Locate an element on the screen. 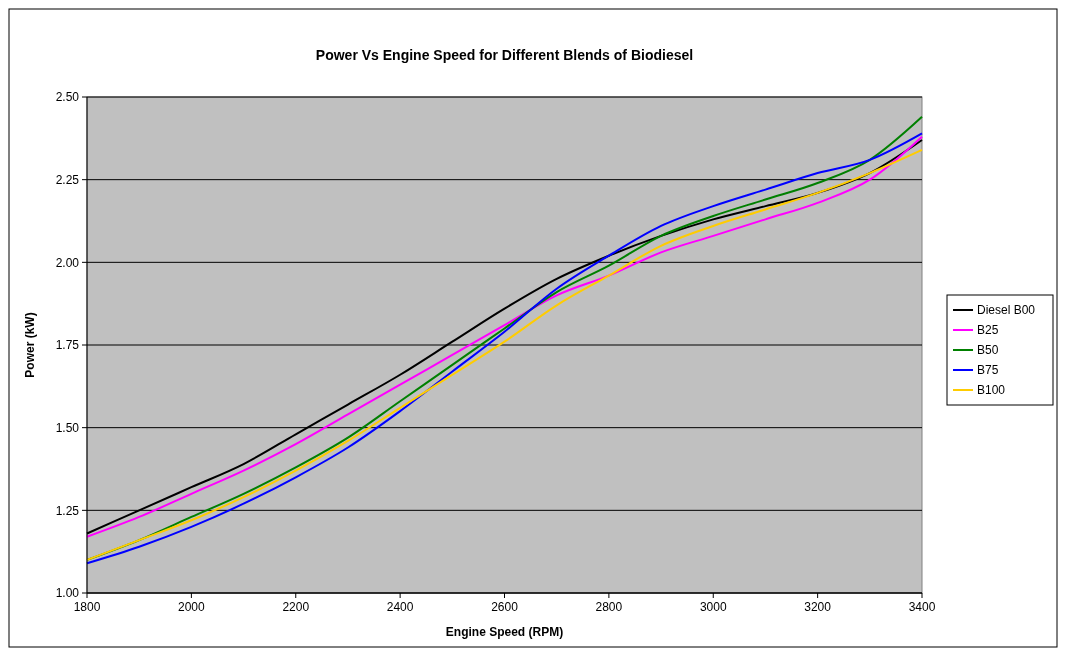  legend-label: B25 is located at coordinates (988, 330).